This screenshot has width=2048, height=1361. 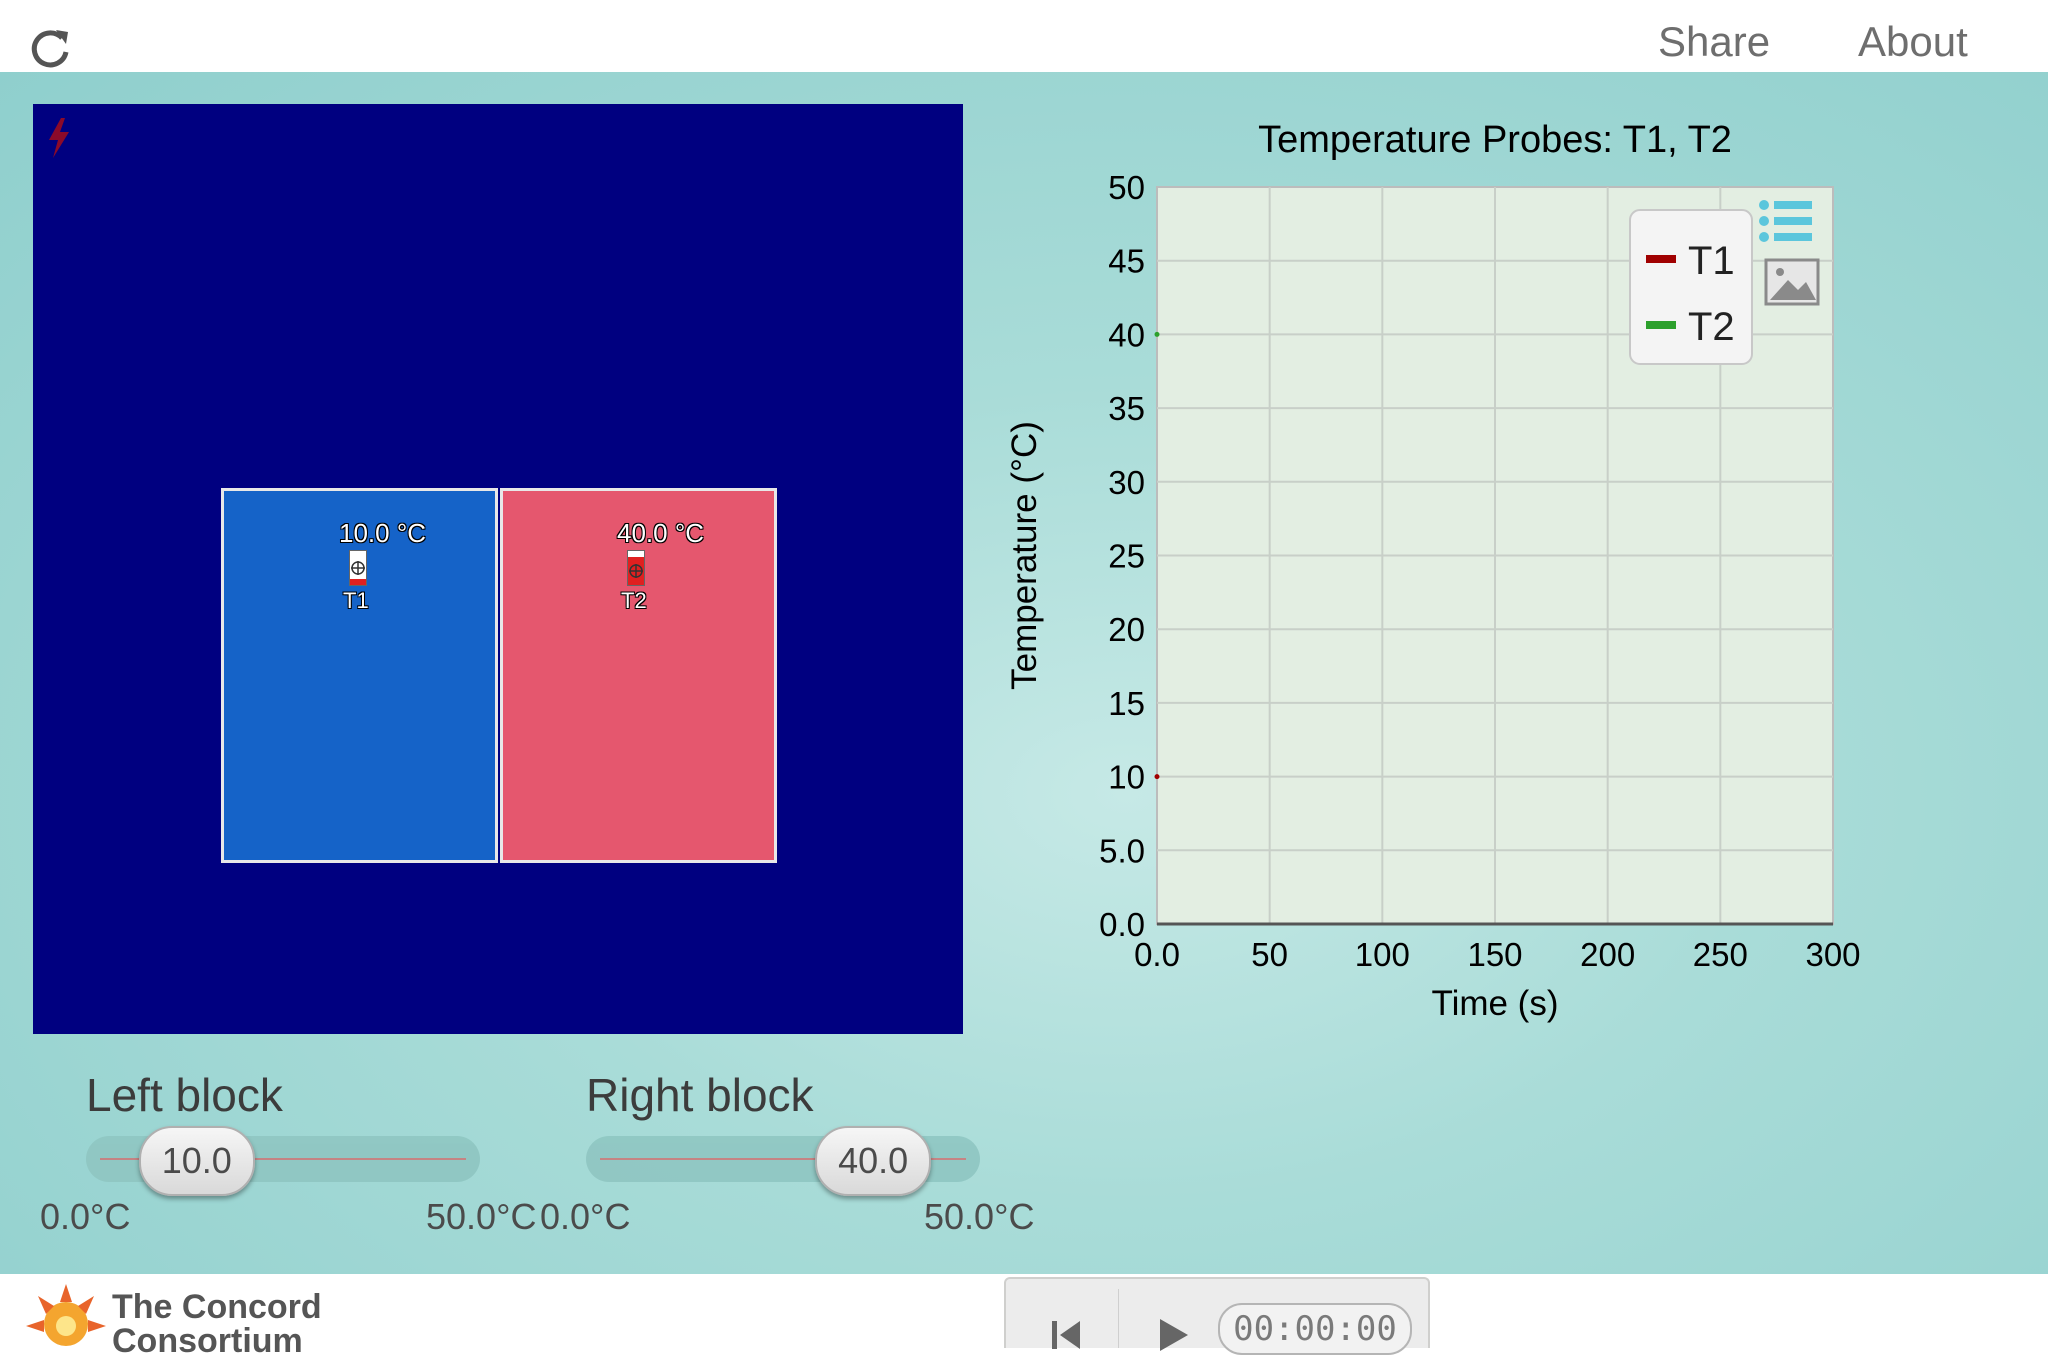 What do you see at coordinates (585, 1216) in the screenshot?
I see `right-block-min-label: 0.0°C` at bounding box center [585, 1216].